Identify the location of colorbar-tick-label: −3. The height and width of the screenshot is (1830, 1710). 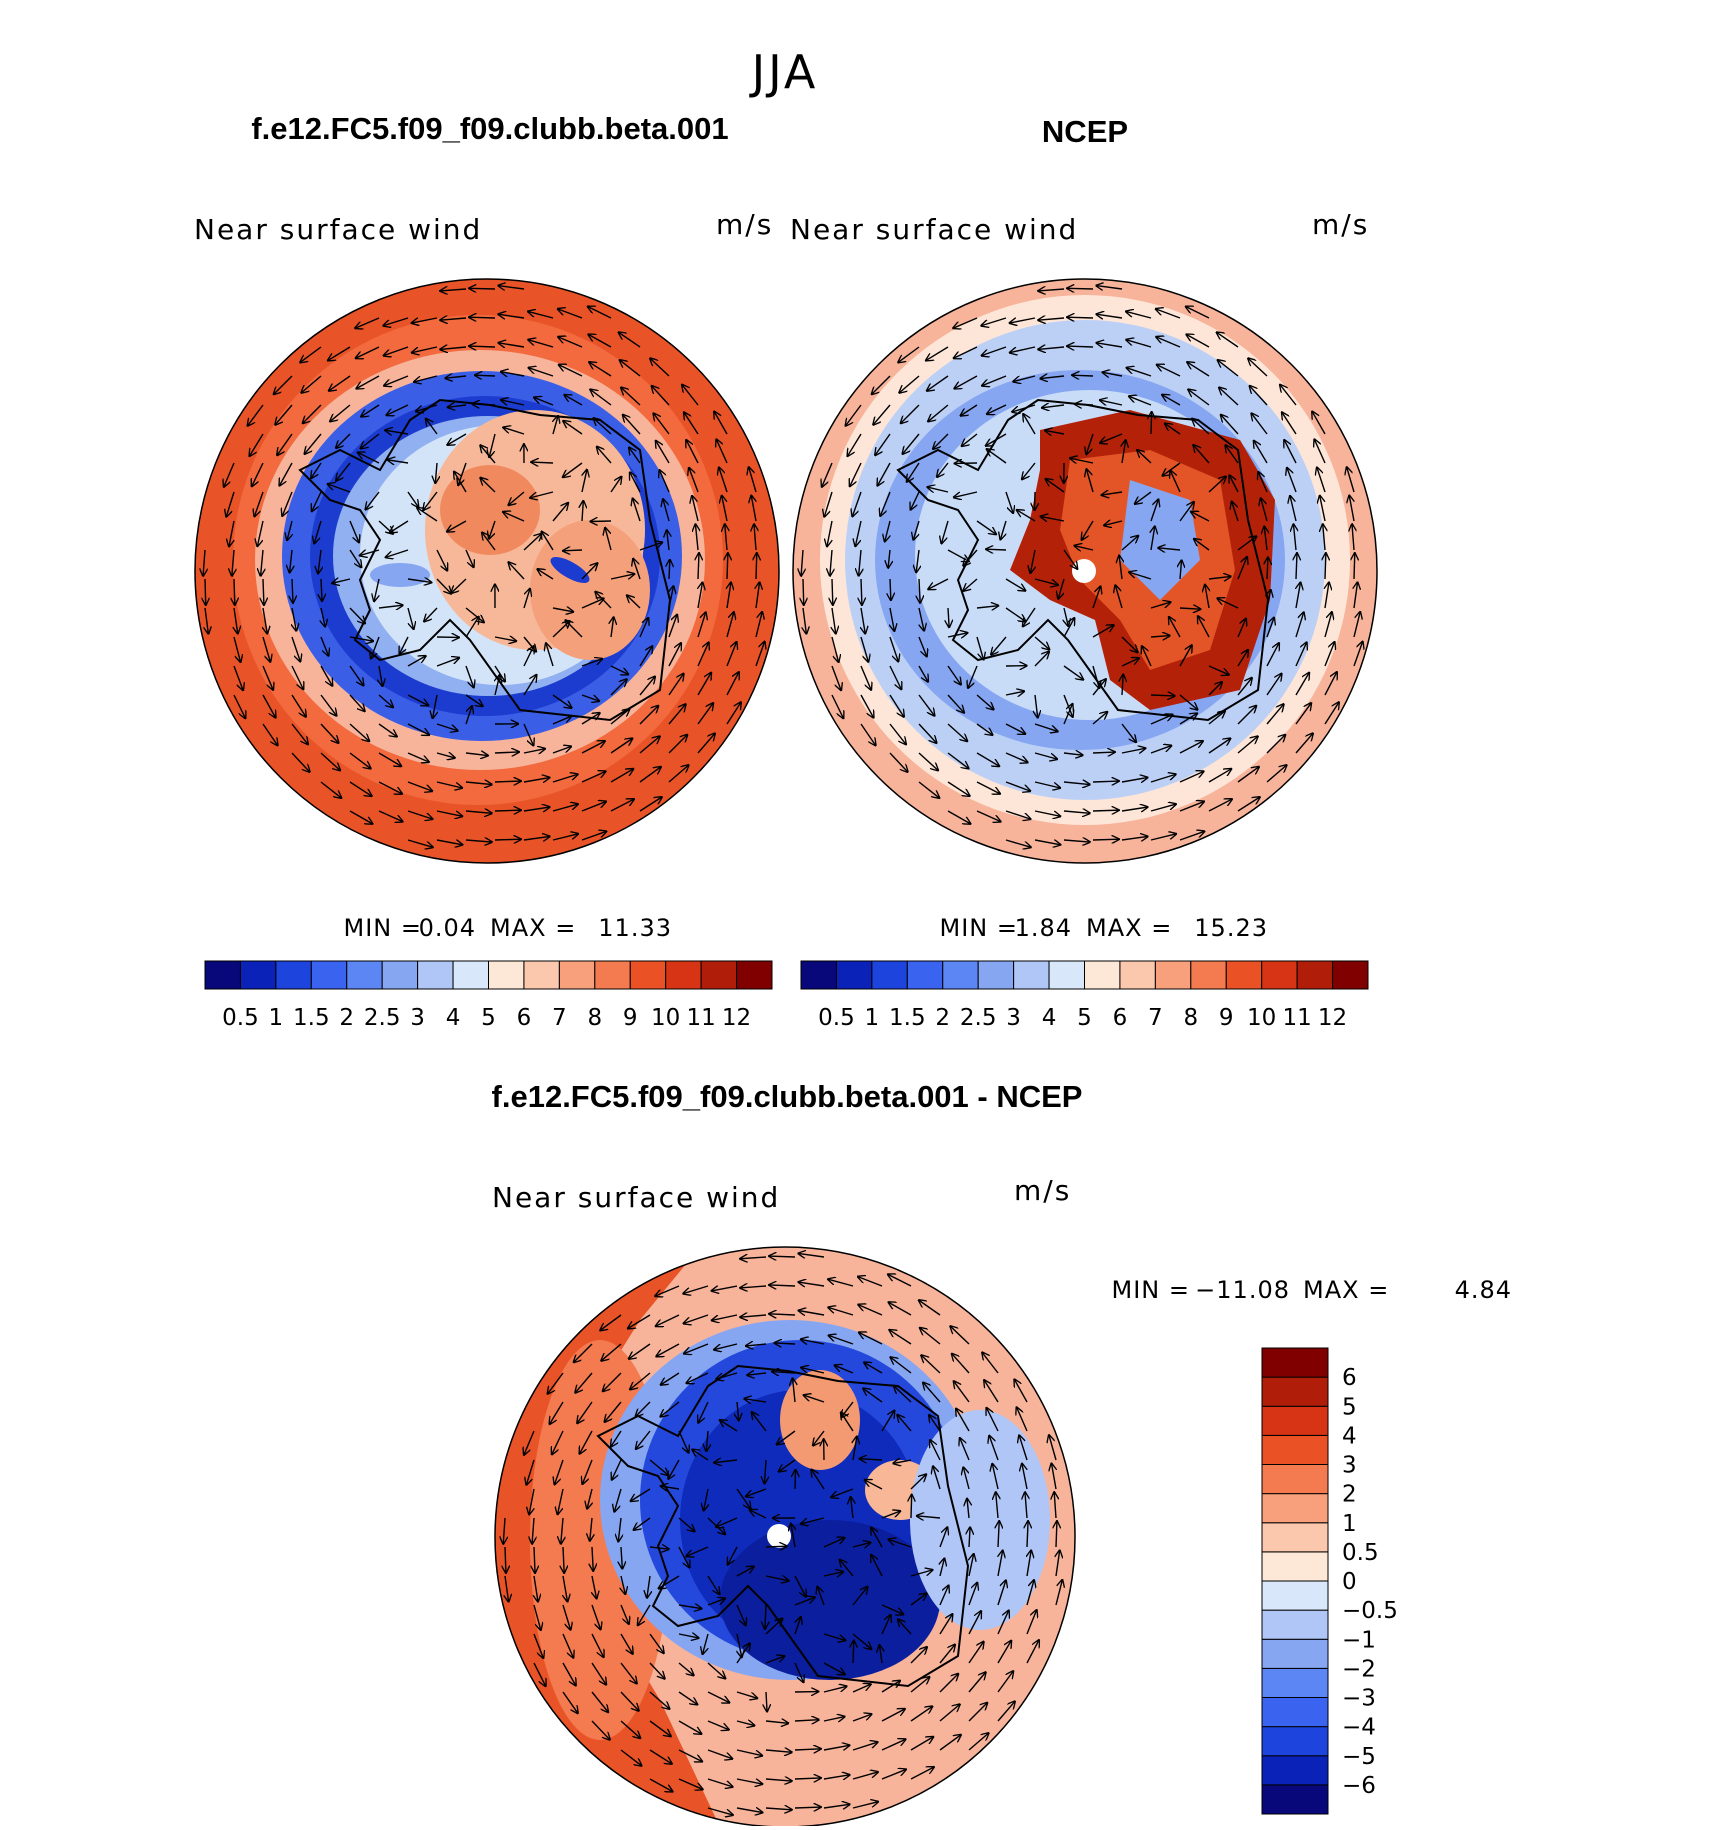
(1359, 1699).